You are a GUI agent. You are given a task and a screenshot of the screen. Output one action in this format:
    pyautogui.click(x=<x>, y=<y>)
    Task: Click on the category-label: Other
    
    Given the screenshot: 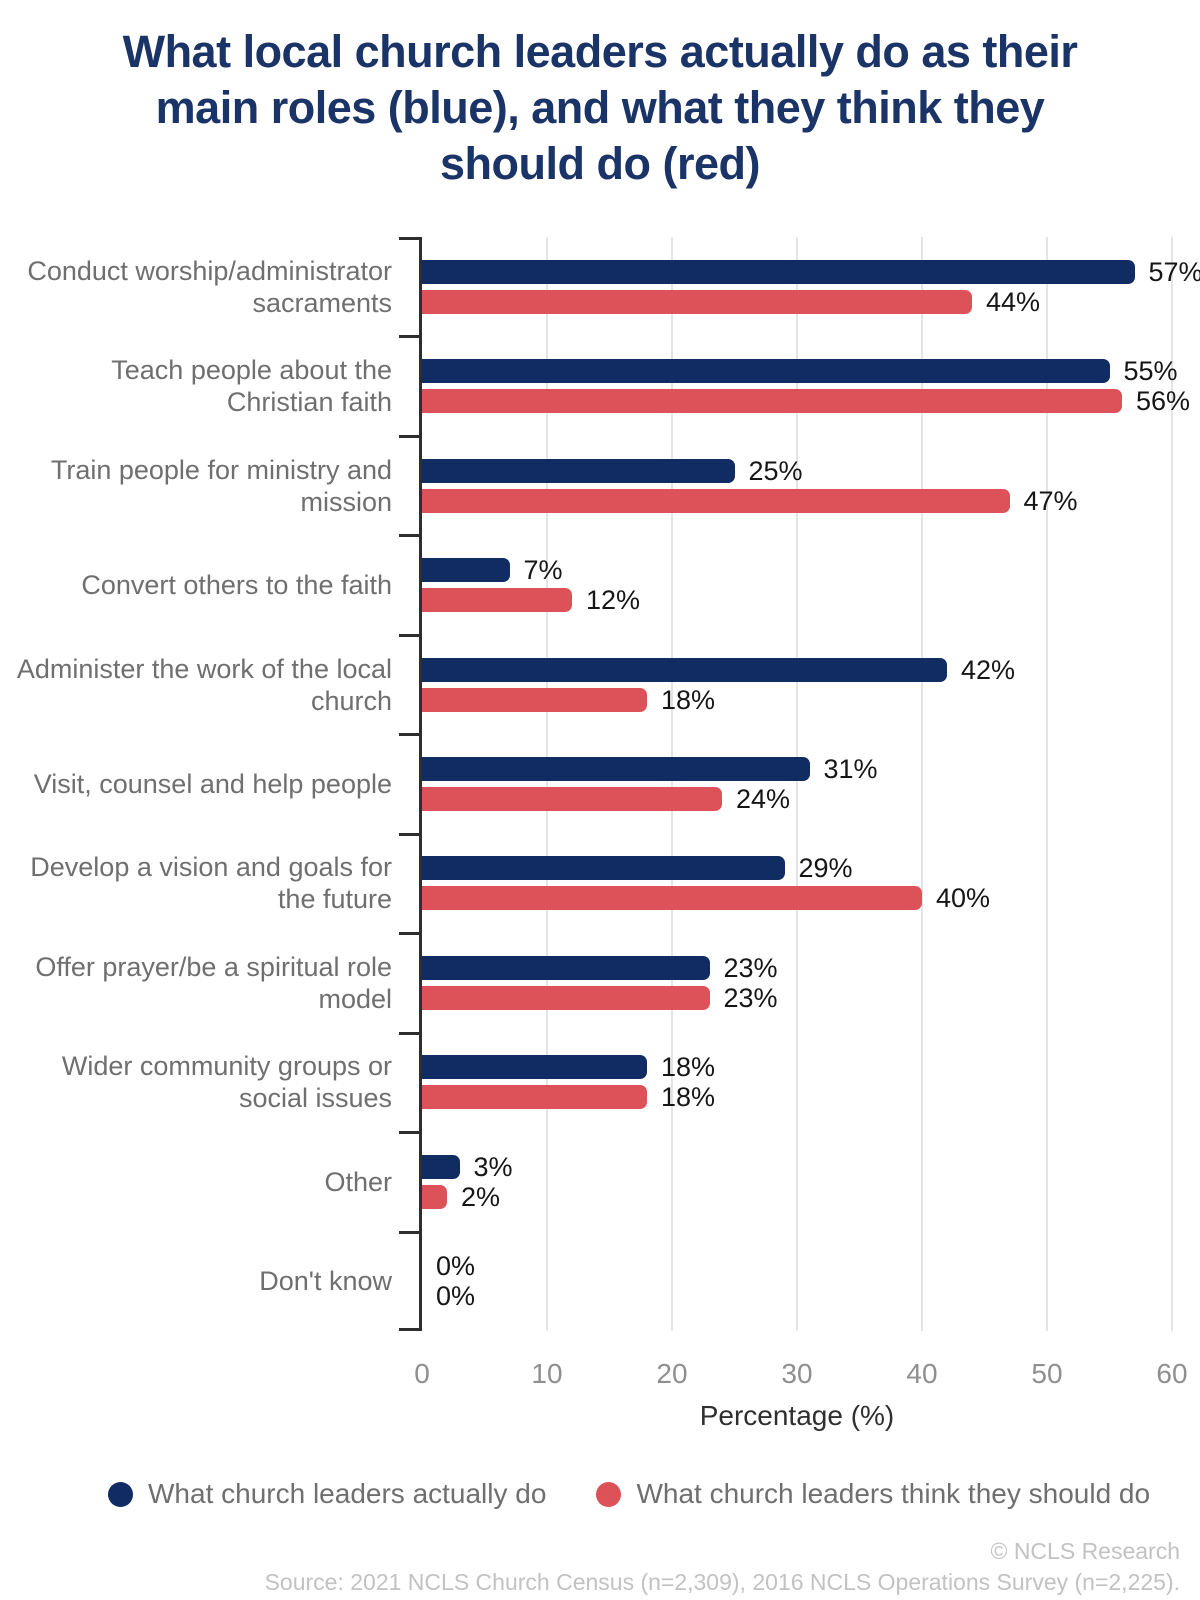 What is the action you would take?
    pyautogui.click(x=358, y=1181)
    